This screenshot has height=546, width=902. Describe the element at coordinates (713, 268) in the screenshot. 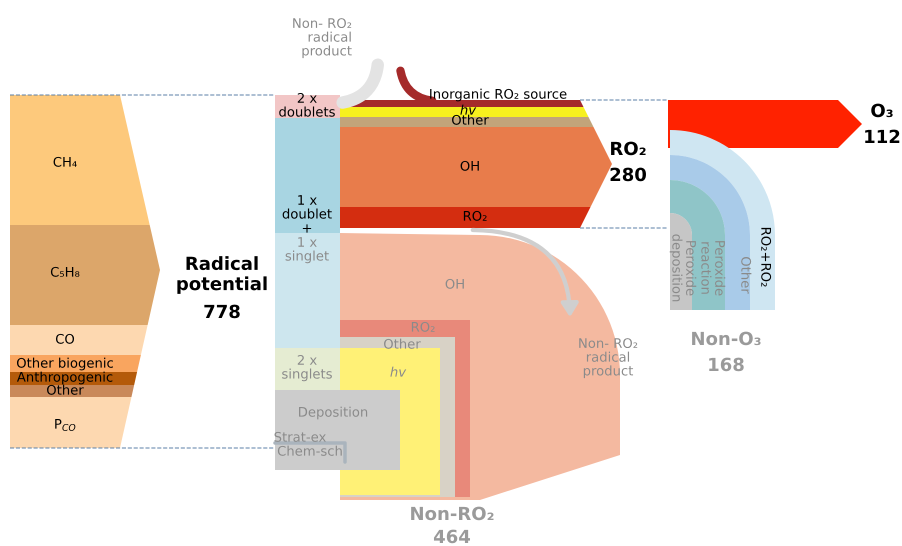

I see `text: Peroxide reaction` at that location.